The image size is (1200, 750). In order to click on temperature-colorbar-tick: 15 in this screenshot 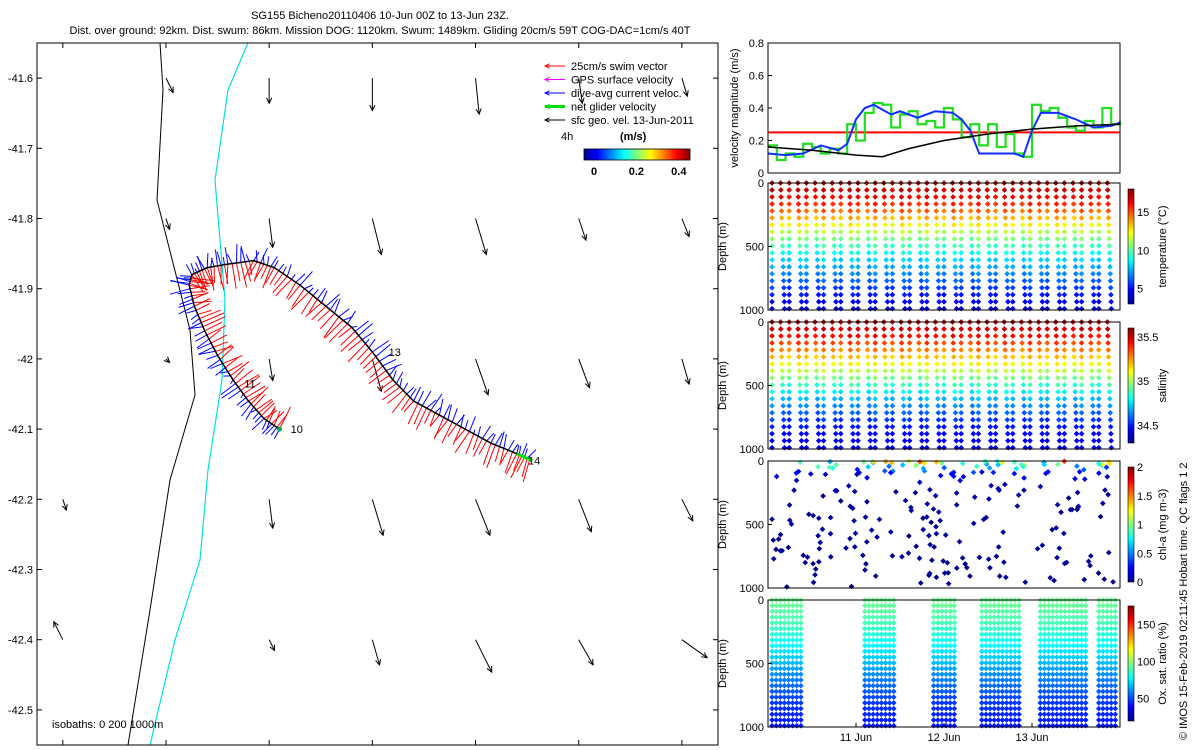, I will do `click(1143, 213)`.